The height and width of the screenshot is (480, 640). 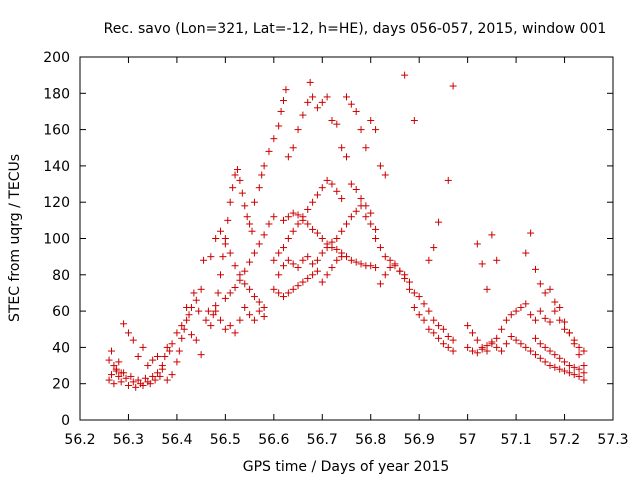 I want to click on y-tick-label: 180, so click(x=56, y=94).